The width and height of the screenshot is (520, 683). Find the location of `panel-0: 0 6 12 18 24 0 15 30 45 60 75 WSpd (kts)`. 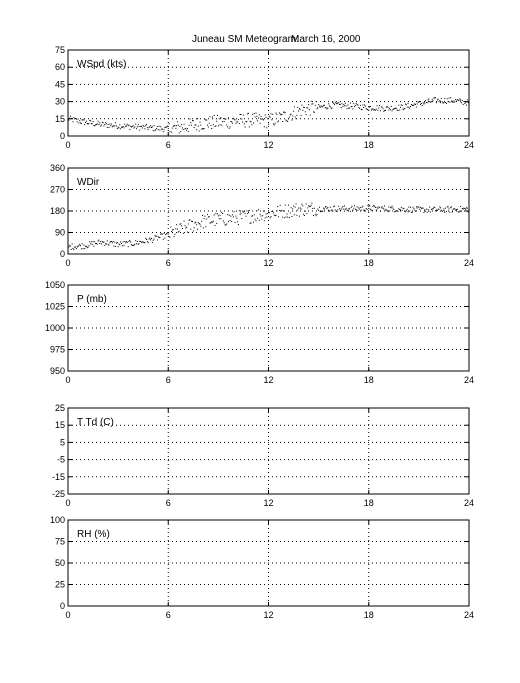

panel-0: 0 6 12 18 24 0 15 30 45 60 75 WSpd (kts) is located at coordinates (264, 97).